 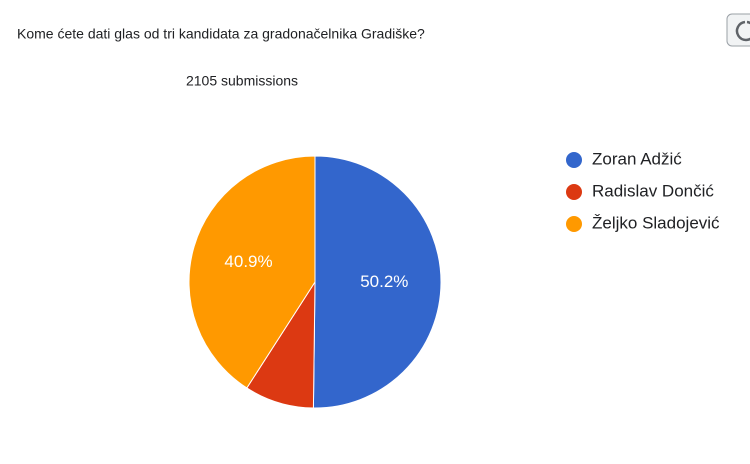 I want to click on button-frame, so click(x=738, y=30).